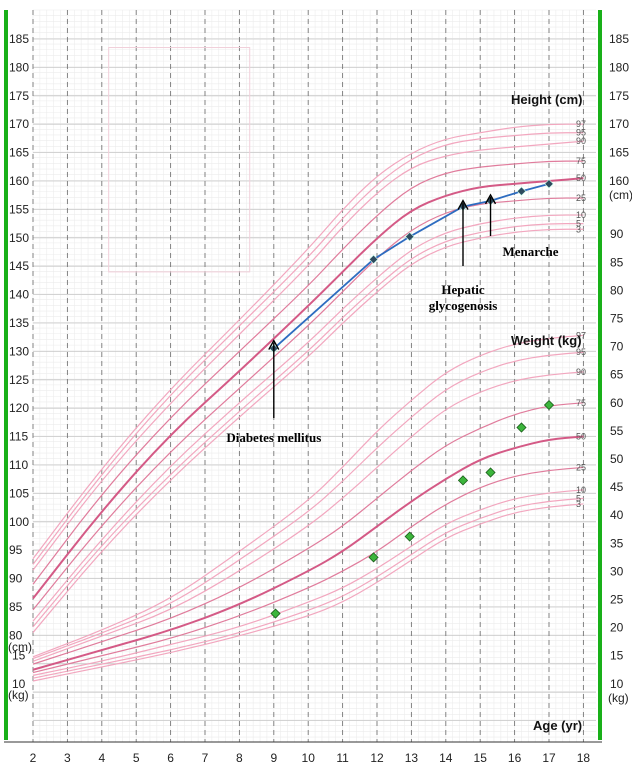 The image size is (632, 769). I want to click on height-percentile-label: 25, so click(581, 198).